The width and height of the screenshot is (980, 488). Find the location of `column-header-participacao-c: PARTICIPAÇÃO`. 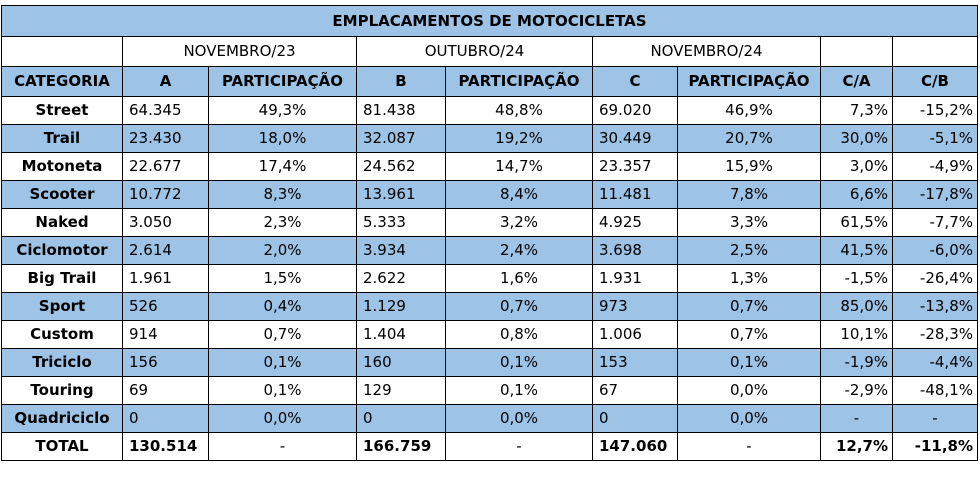

column-header-participacao-c: PARTICIPAÇÃO is located at coordinates (749, 81).